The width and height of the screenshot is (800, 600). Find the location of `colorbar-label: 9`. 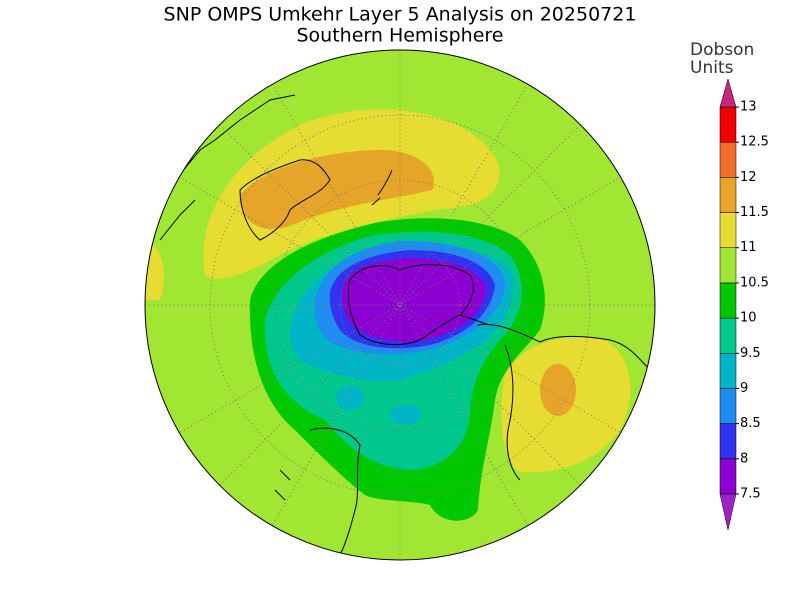

colorbar-label: 9 is located at coordinates (744, 388).